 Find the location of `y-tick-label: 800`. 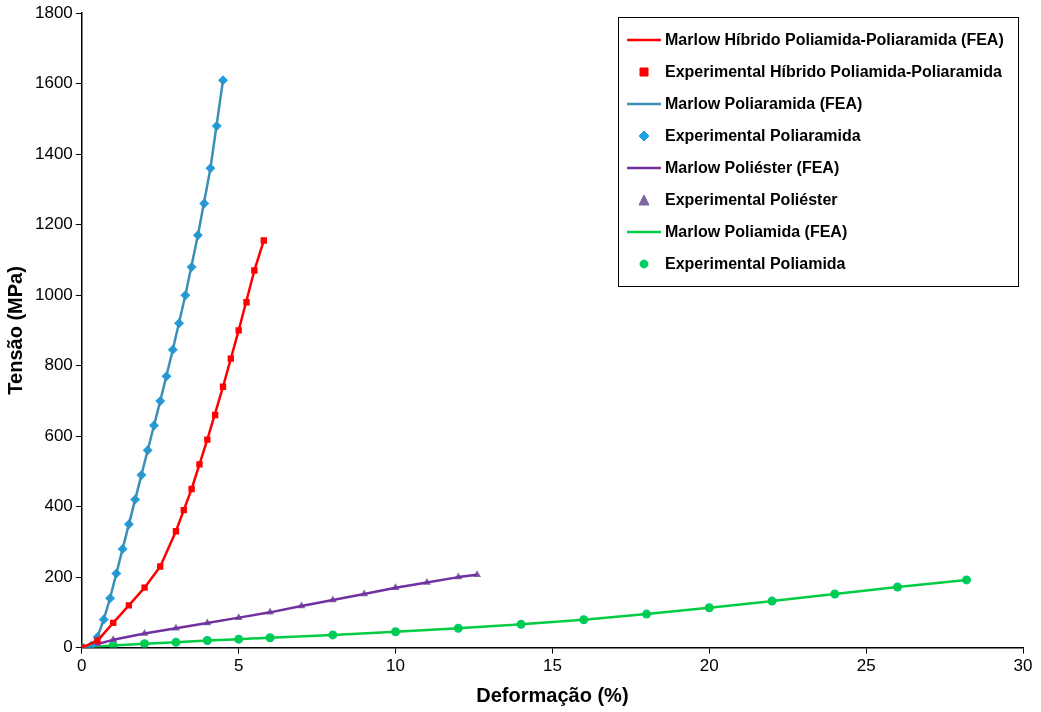

y-tick-label: 800 is located at coordinates (58, 365).